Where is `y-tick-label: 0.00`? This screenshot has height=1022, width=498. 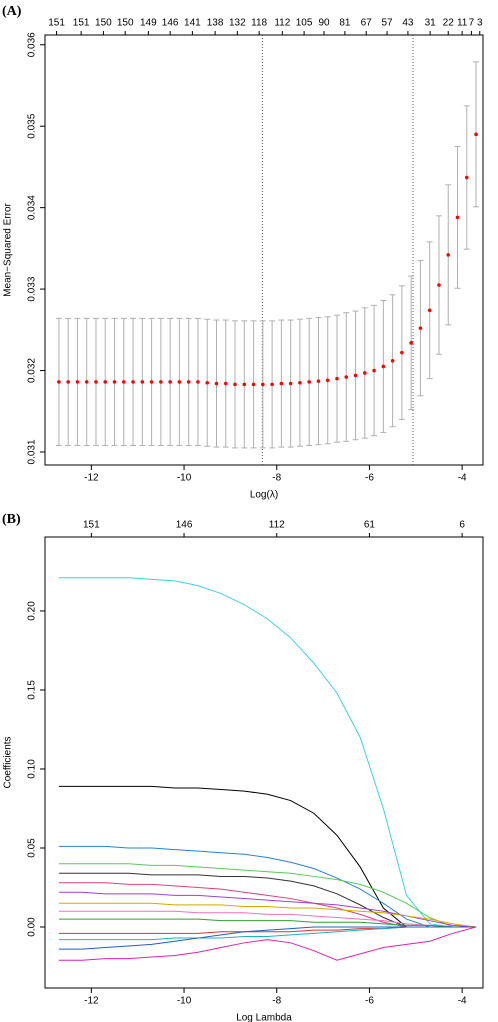 y-tick-label: 0.00 is located at coordinates (32, 927).